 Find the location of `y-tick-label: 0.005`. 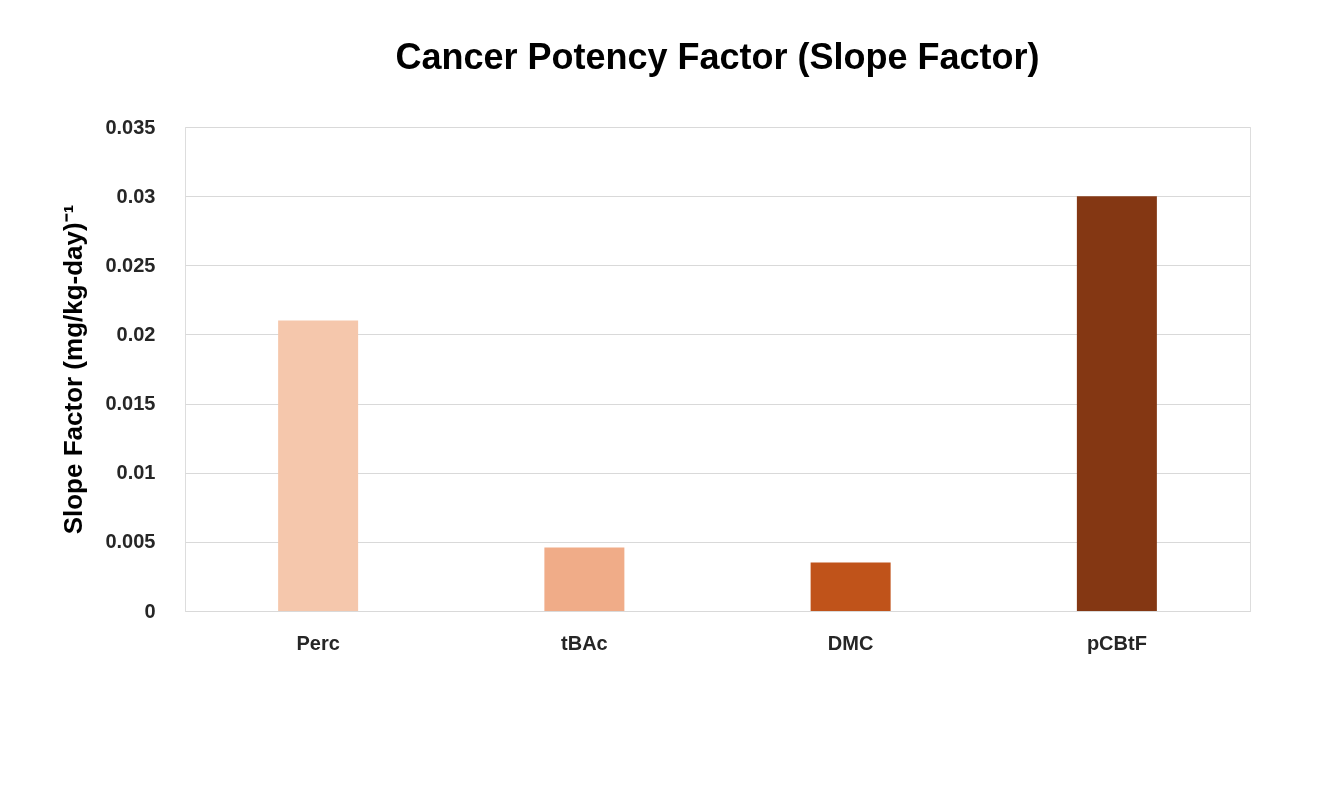

y-tick-label: 0.005 is located at coordinates (130, 541).